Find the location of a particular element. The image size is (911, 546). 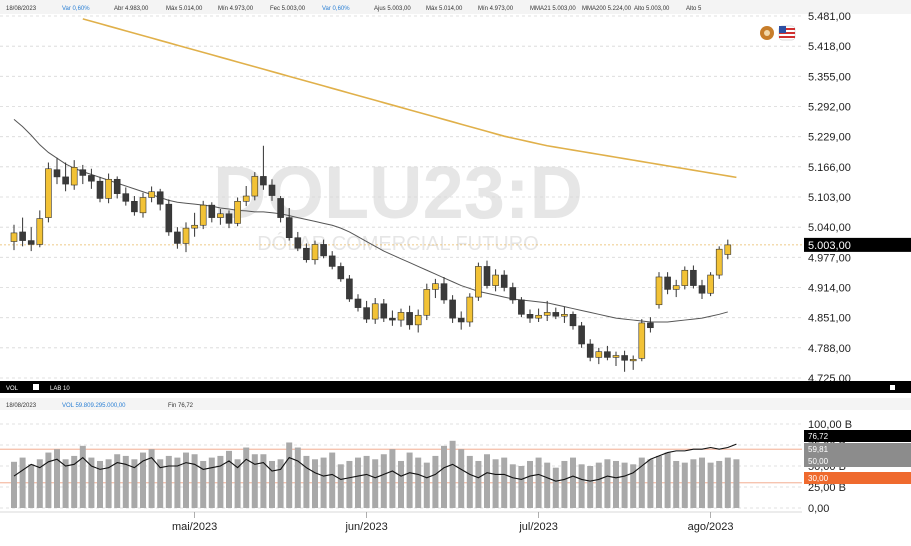

us-flag-icon is located at coordinates (787, 33).